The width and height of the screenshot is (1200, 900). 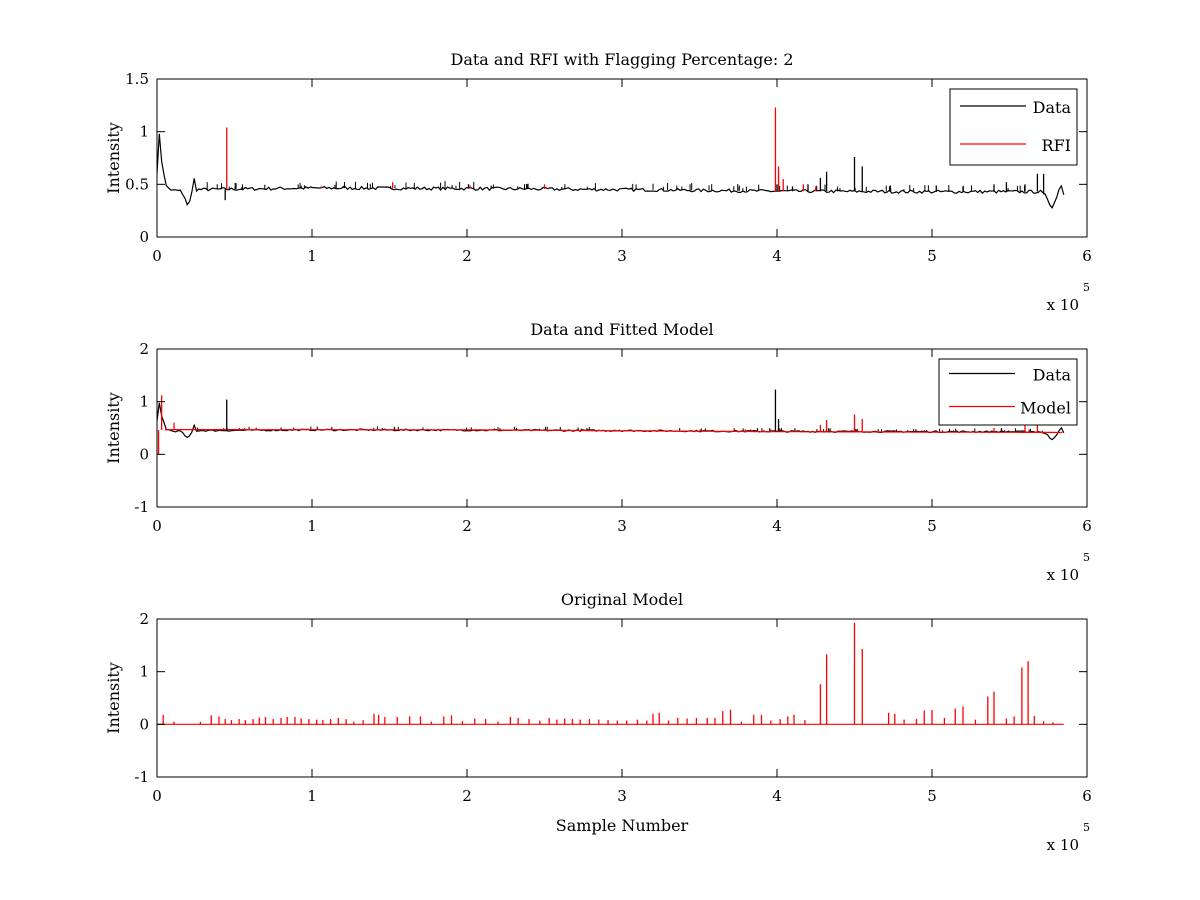 I want to click on model-trace, so click(x=613, y=431).